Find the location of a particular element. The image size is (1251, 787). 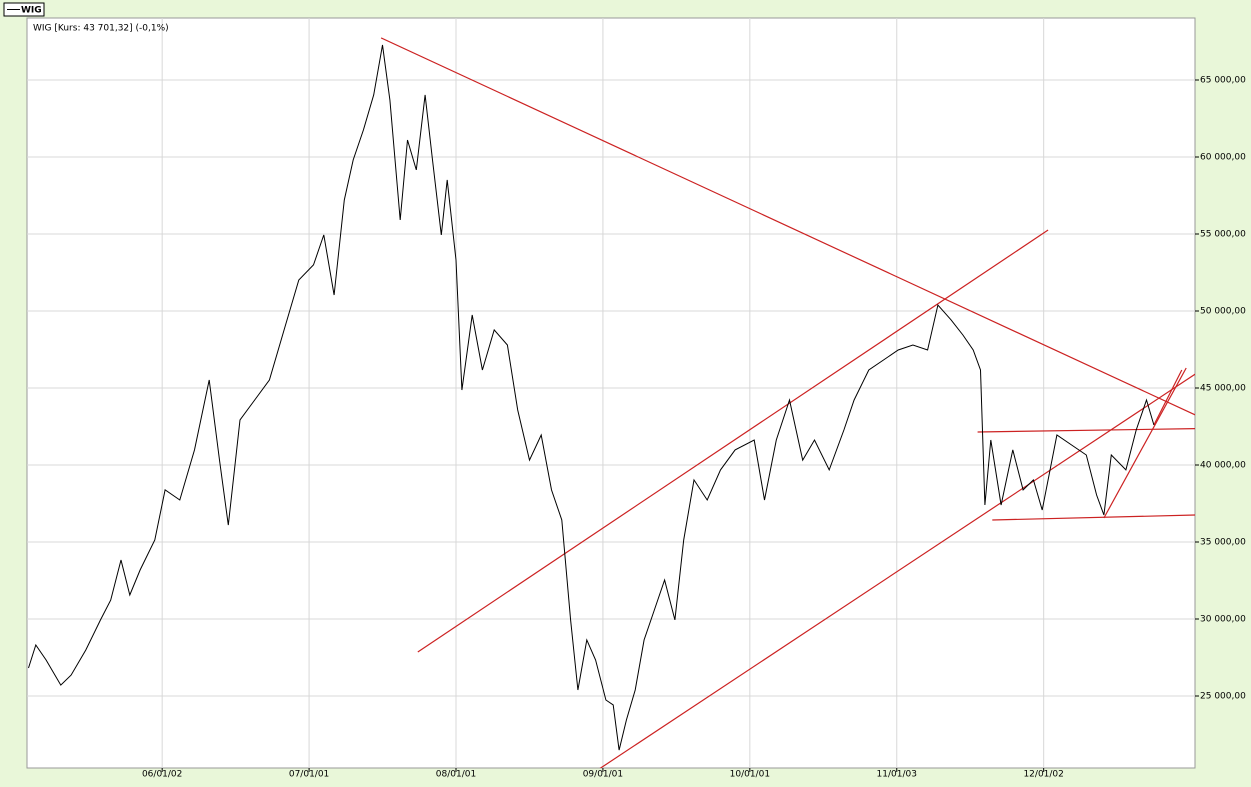

x-tick-label: 10/01/01 is located at coordinates (750, 775).